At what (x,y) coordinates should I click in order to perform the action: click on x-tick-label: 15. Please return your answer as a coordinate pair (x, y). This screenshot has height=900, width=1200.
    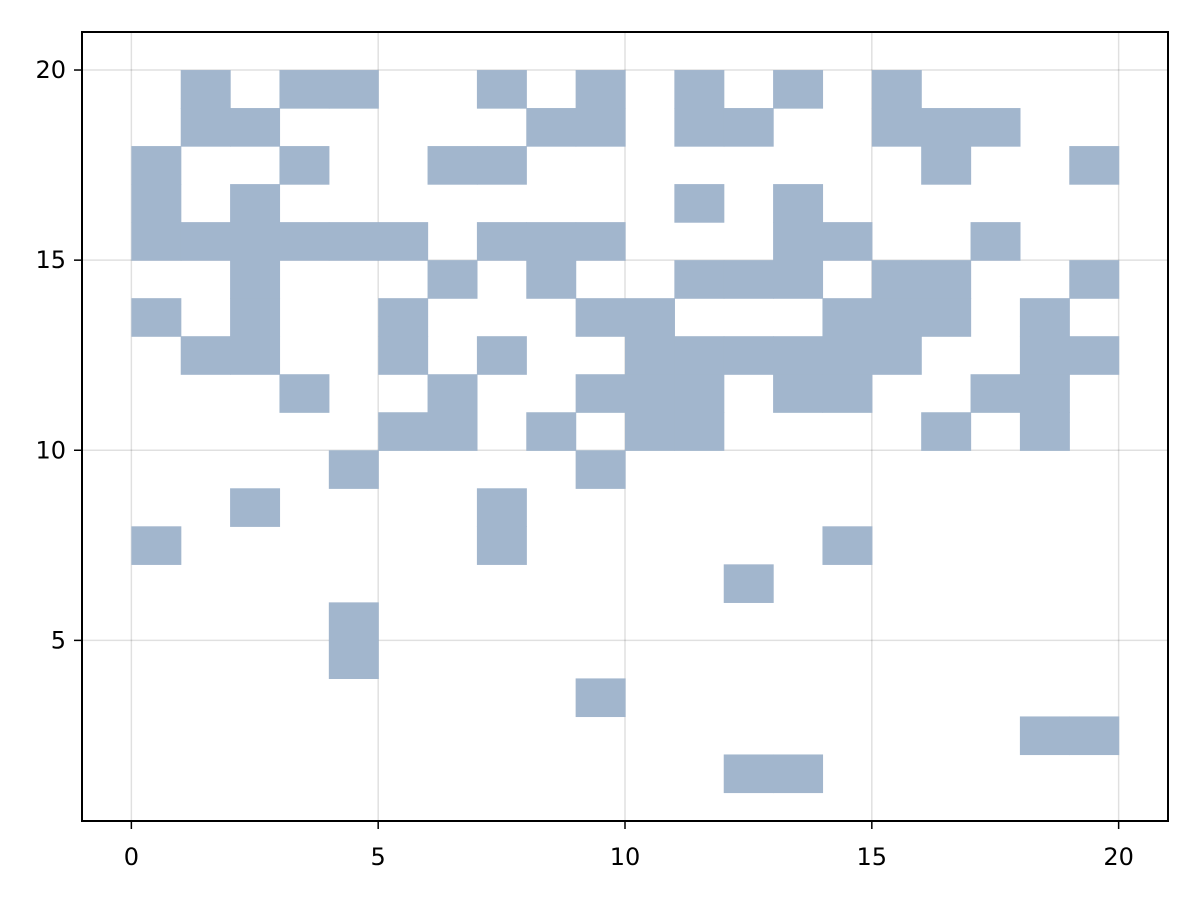
    Looking at the image, I should click on (872, 857).